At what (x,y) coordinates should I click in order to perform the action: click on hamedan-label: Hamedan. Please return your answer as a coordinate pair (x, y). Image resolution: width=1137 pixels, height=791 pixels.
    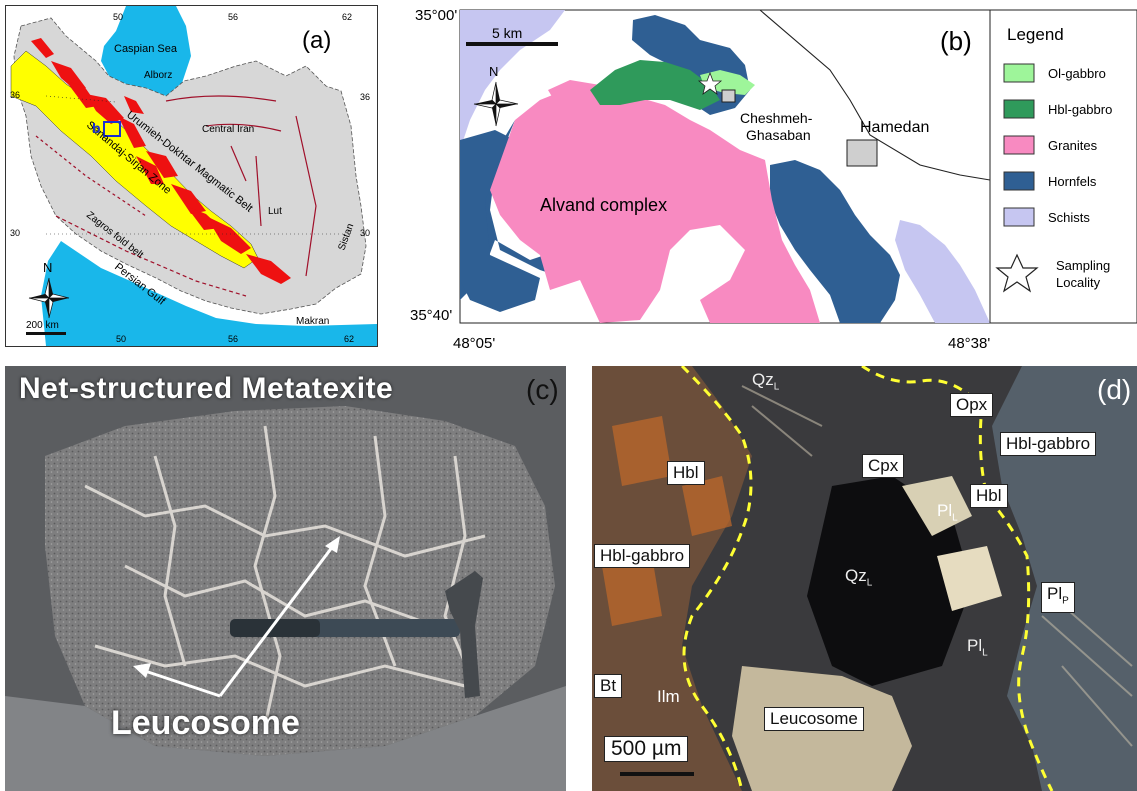
    Looking at the image, I should click on (894, 127).